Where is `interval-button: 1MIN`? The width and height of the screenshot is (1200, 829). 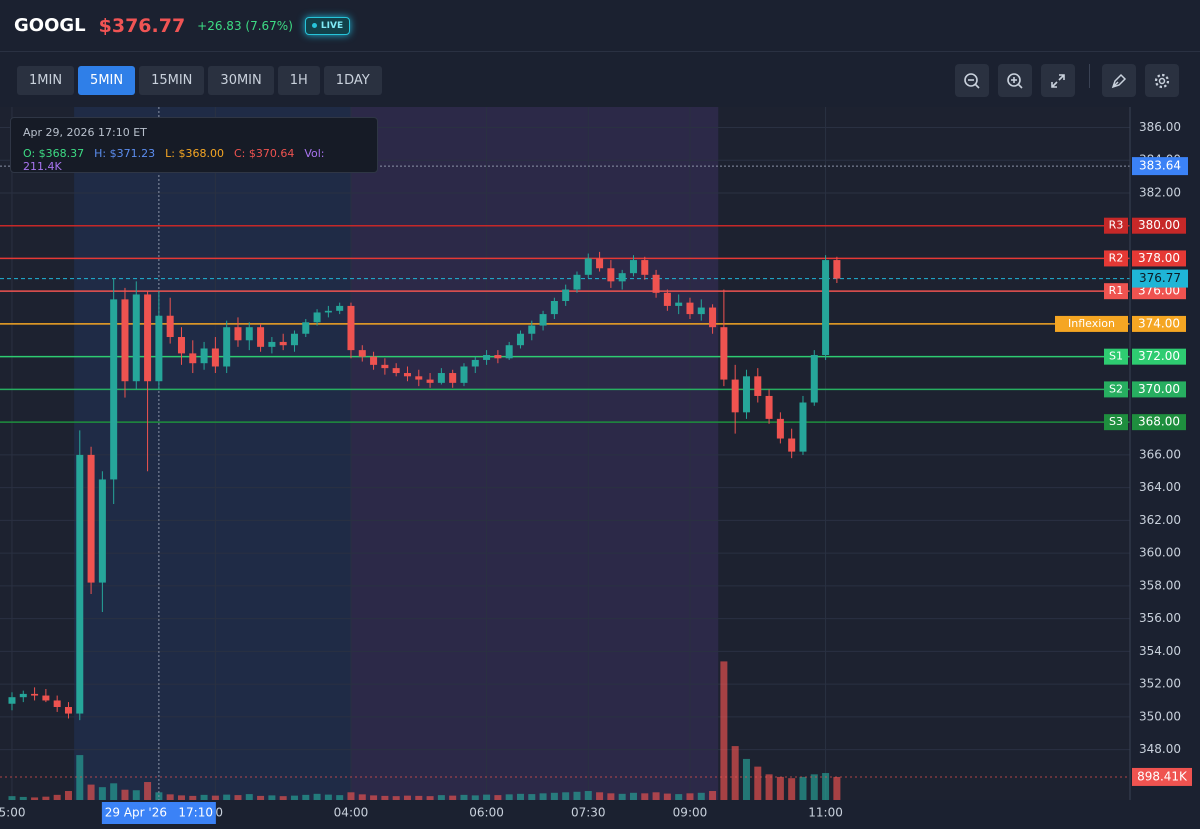 interval-button: 1MIN is located at coordinates (46, 80).